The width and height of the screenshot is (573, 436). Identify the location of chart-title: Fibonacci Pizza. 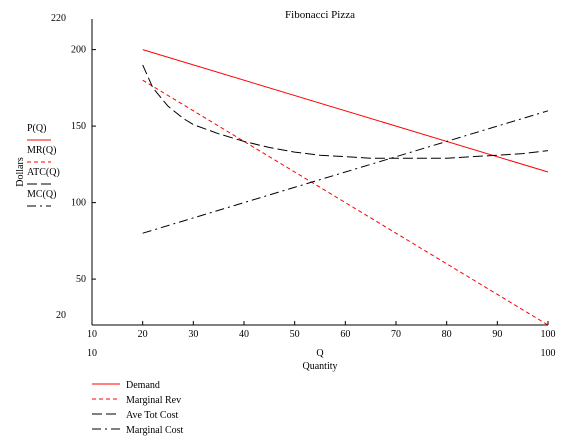
(320, 15).